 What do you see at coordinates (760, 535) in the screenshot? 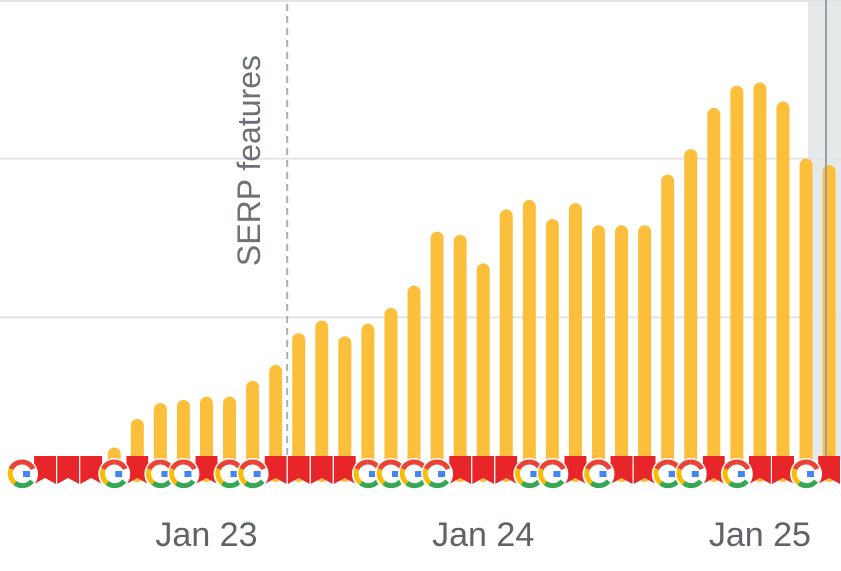
I see `x-tick-label: Jan 25` at bounding box center [760, 535].